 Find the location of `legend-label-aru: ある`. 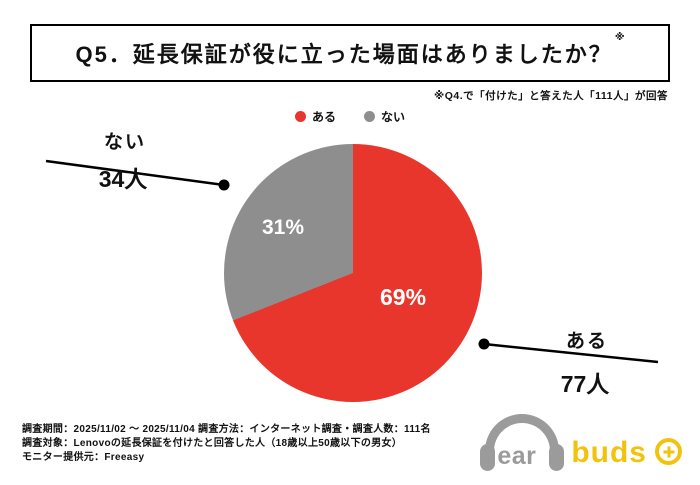

legend-label-aru: ある is located at coordinates (323, 117).